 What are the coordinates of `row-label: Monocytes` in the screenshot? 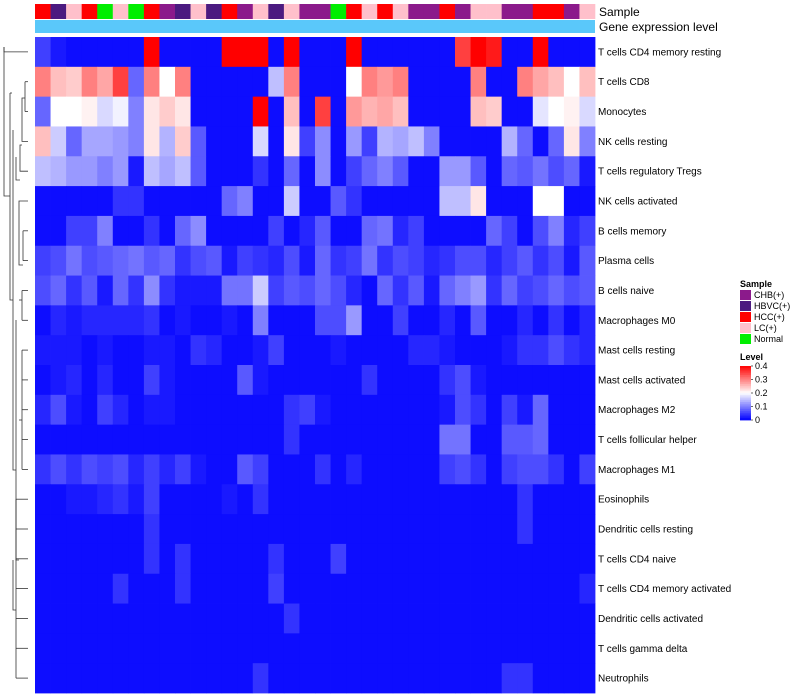 It's located at (622, 112).